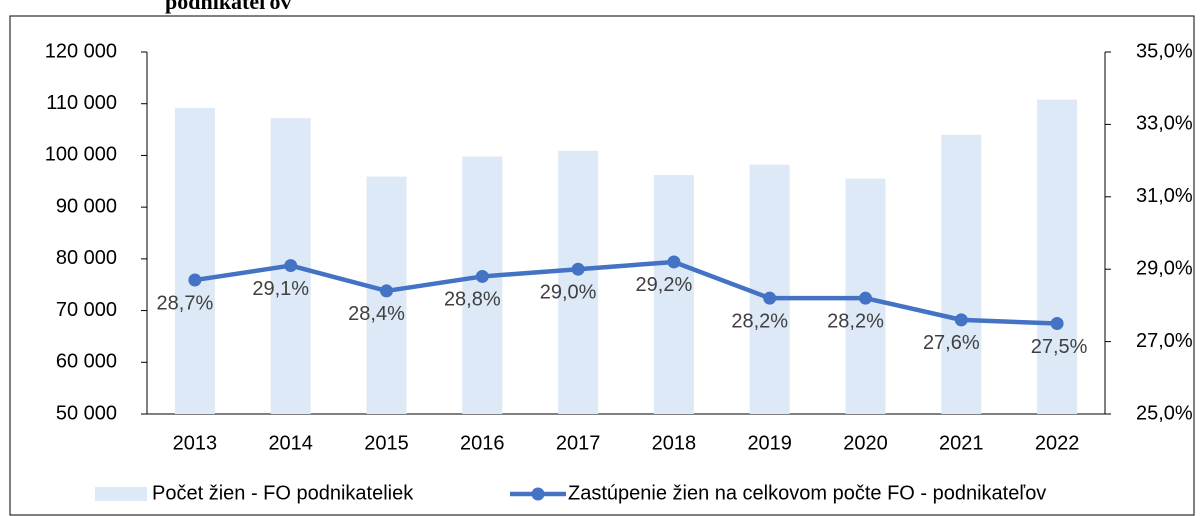 This screenshot has width=1203, height=516. What do you see at coordinates (86, 206) in the screenshot?
I see `y-tick-label: 90 000` at bounding box center [86, 206].